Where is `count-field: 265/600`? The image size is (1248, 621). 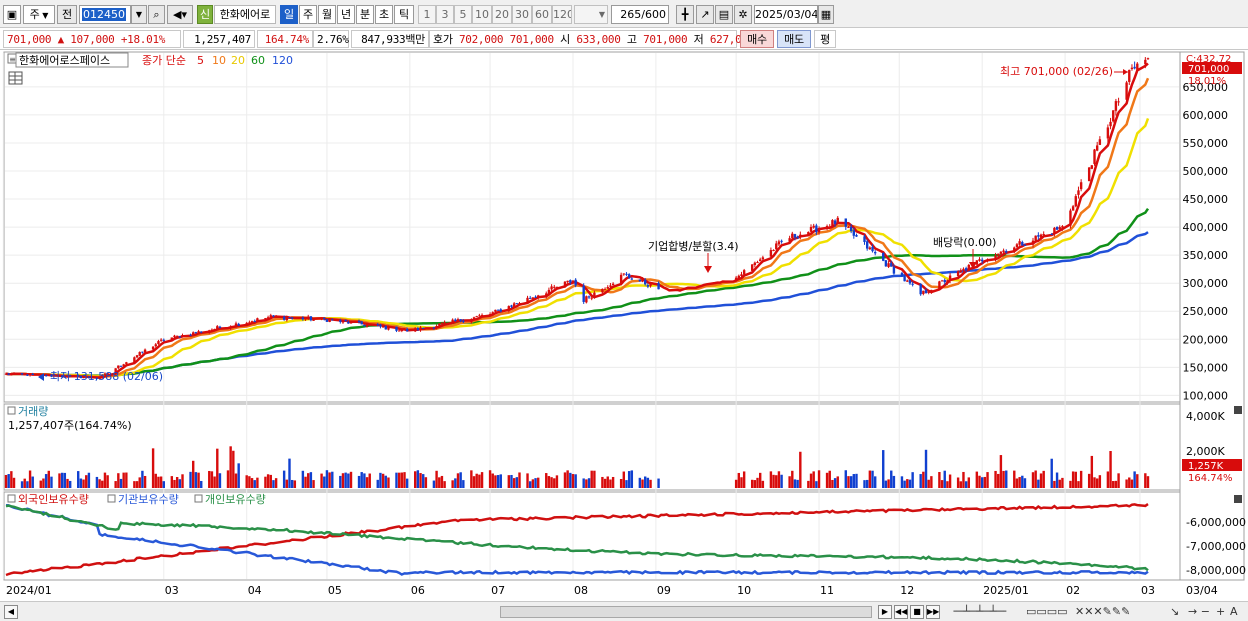
count-field: 265/600 is located at coordinates (640, 14).